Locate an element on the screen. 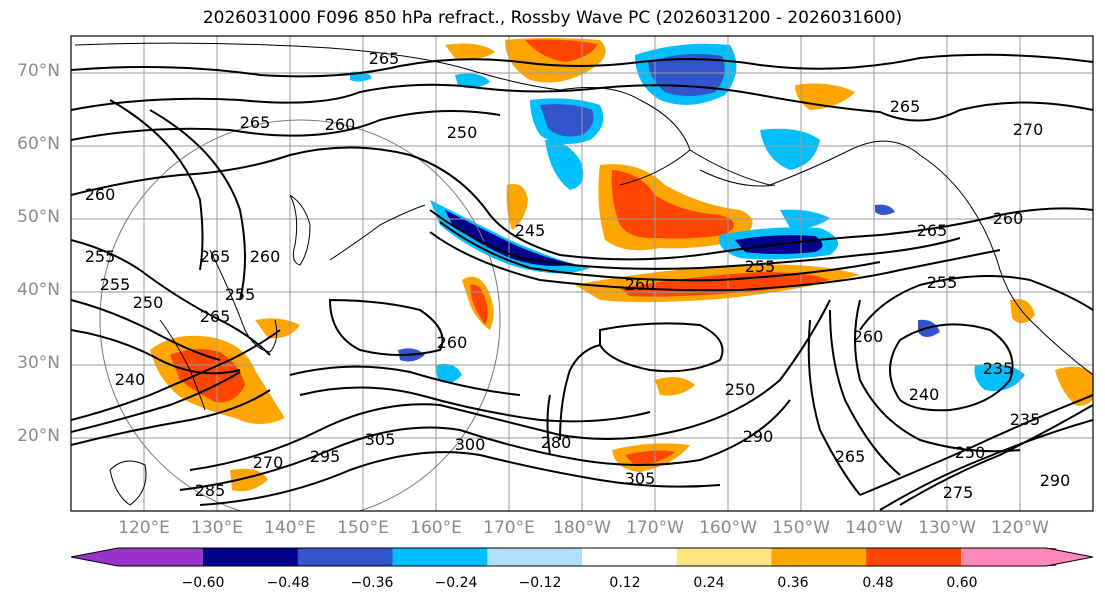 The width and height of the screenshot is (1105, 604). lon-label-140e: 140°E is located at coordinates (290, 528).